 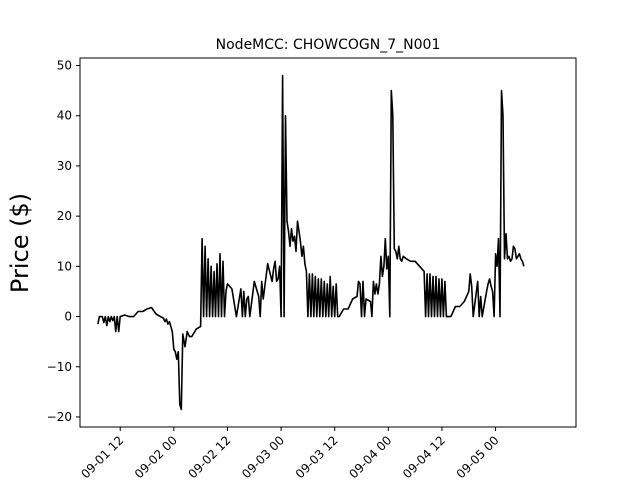 What do you see at coordinates (64, 116) in the screenshot?
I see `y-tick-label: 40` at bounding box center [64, 116].